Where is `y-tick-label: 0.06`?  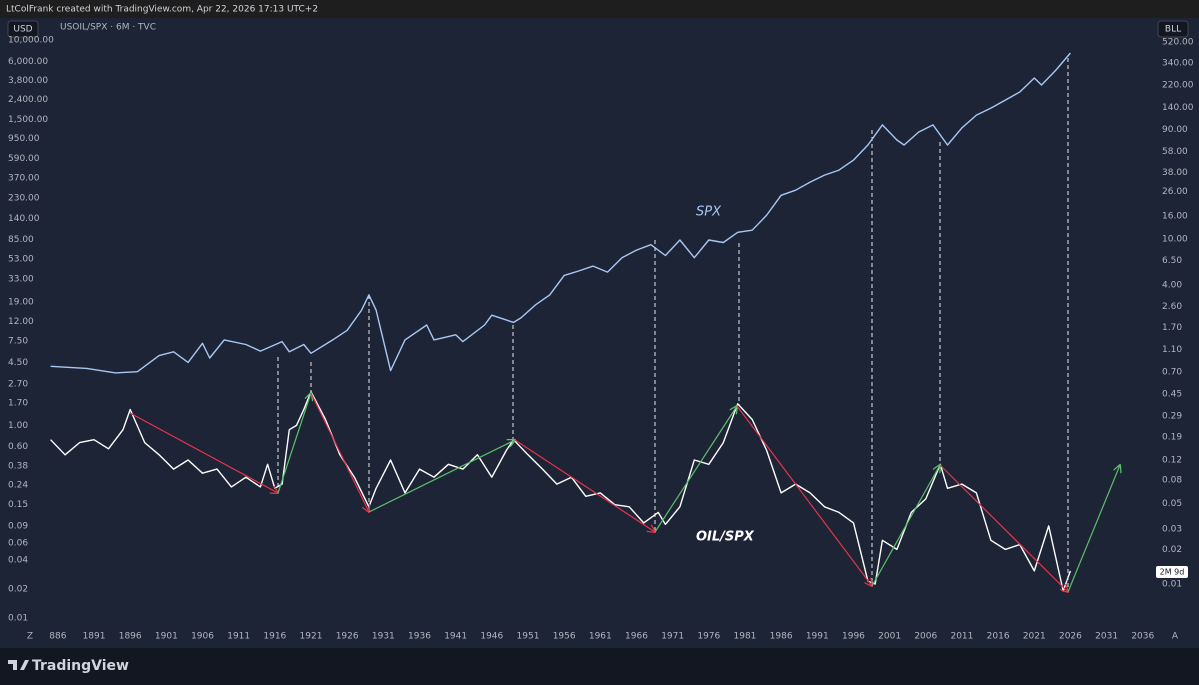 y-tick-label: 0.06 is located at coordinates (18, 544).